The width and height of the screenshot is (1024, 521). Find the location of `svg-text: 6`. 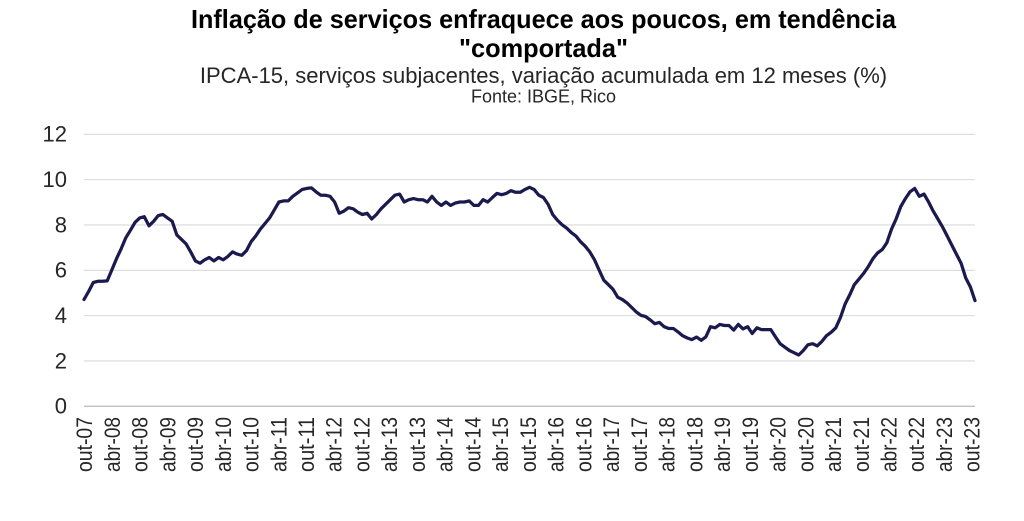

svg-text: 6 is located at coordinates (61, 270).